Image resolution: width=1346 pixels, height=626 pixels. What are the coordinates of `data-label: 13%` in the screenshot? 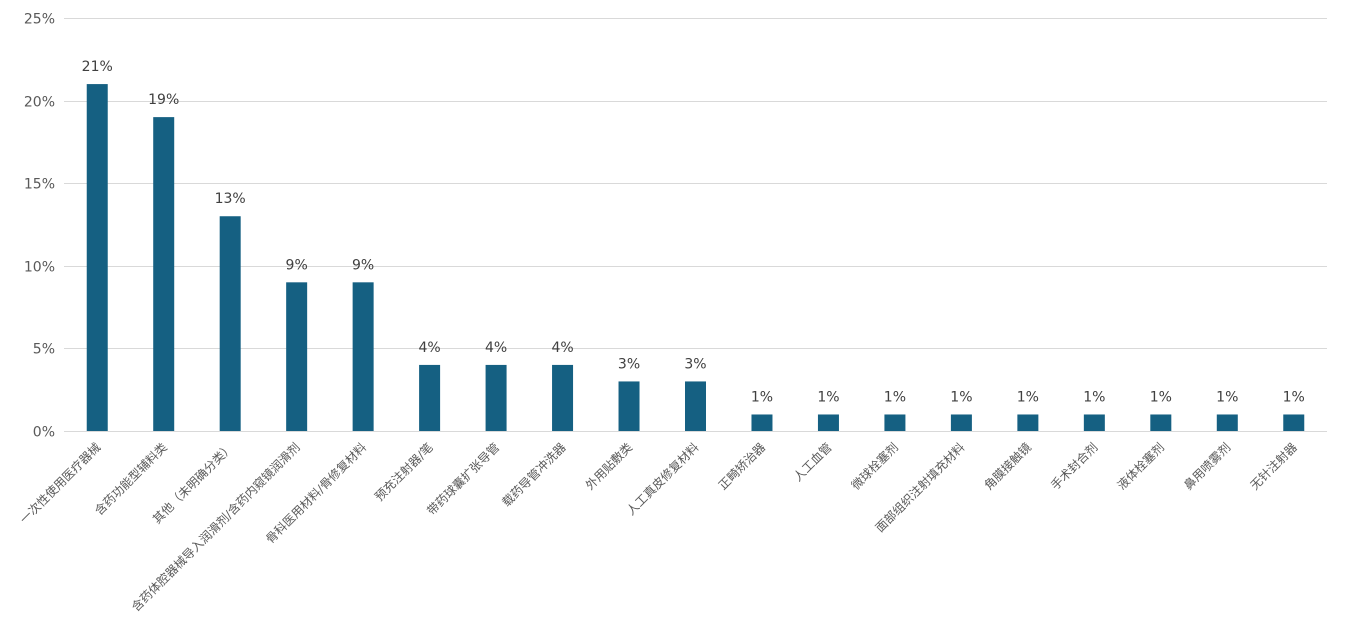 It's located at (230, 199).